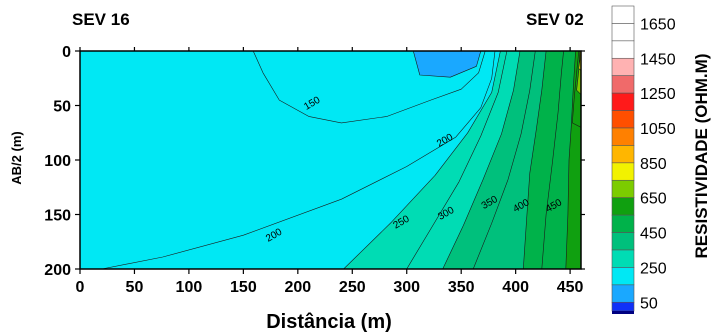  Describe the element at coordinates (16, 157) in the screenshot. I see `y-axis-title: AB/2 (m)` at that location.